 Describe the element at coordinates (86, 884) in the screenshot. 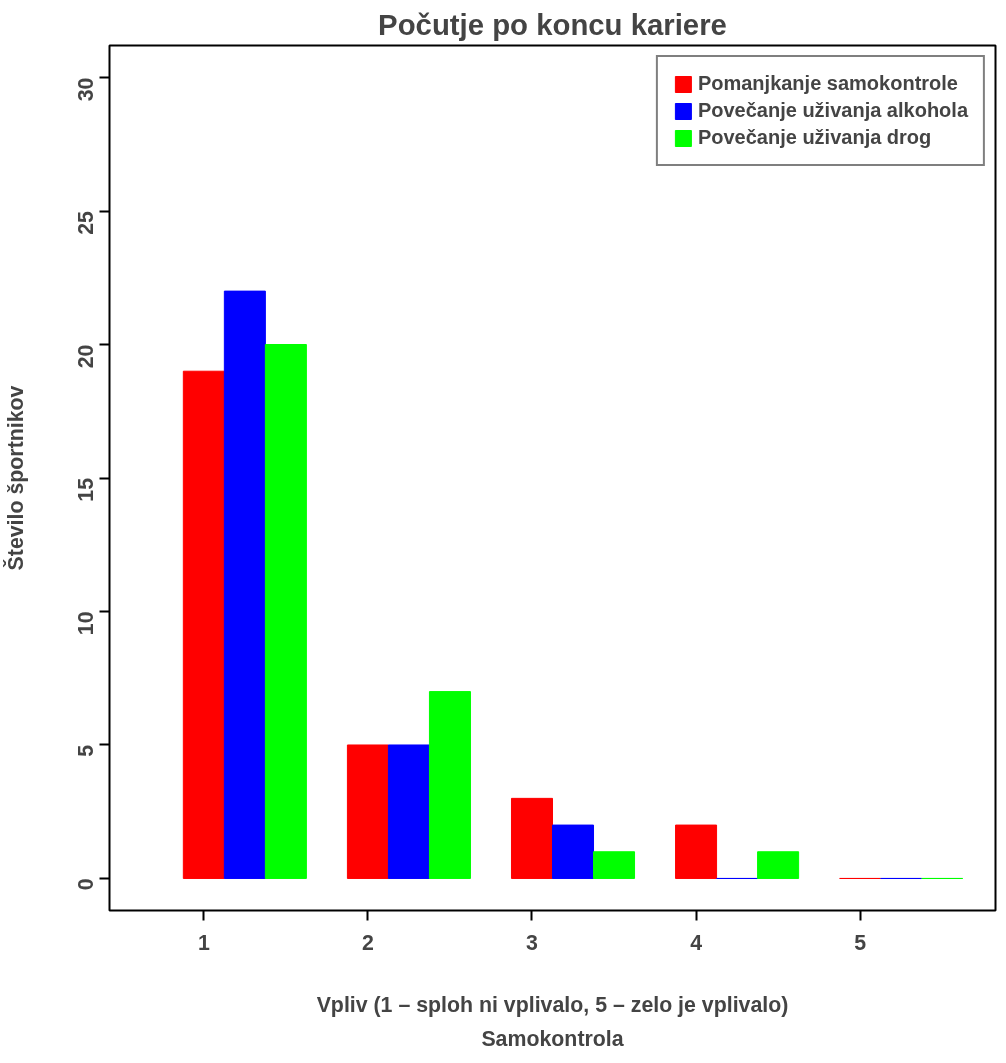

I see `y-tick-label: 0` at that location.